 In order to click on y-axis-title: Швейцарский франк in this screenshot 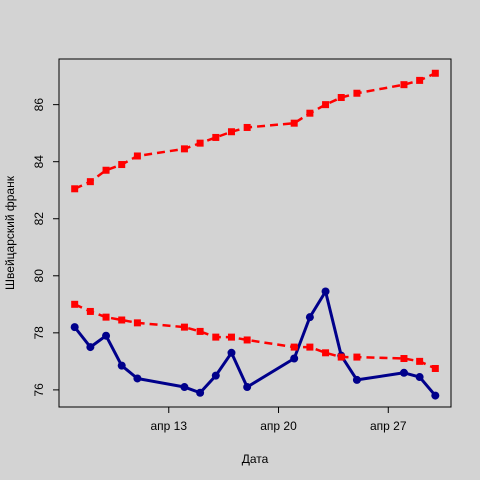, I will do `click(10, 232)`.